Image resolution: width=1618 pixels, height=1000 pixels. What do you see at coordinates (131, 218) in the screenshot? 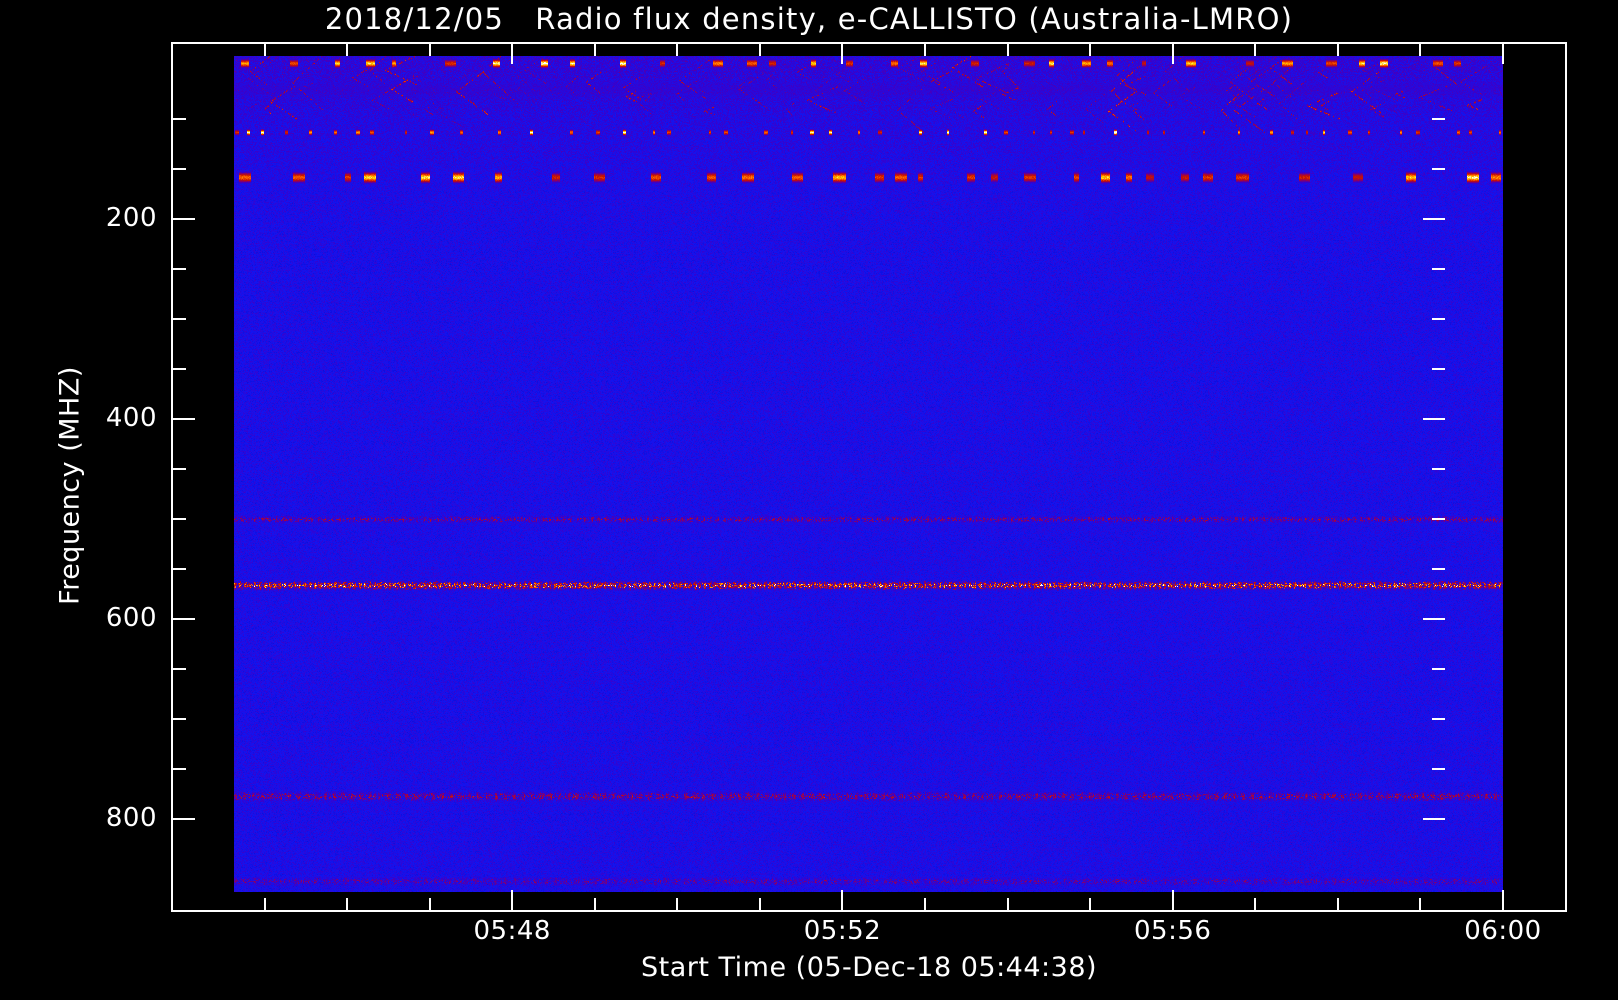
I see `y-tick-label: 200` at bounding box center [131, 218].